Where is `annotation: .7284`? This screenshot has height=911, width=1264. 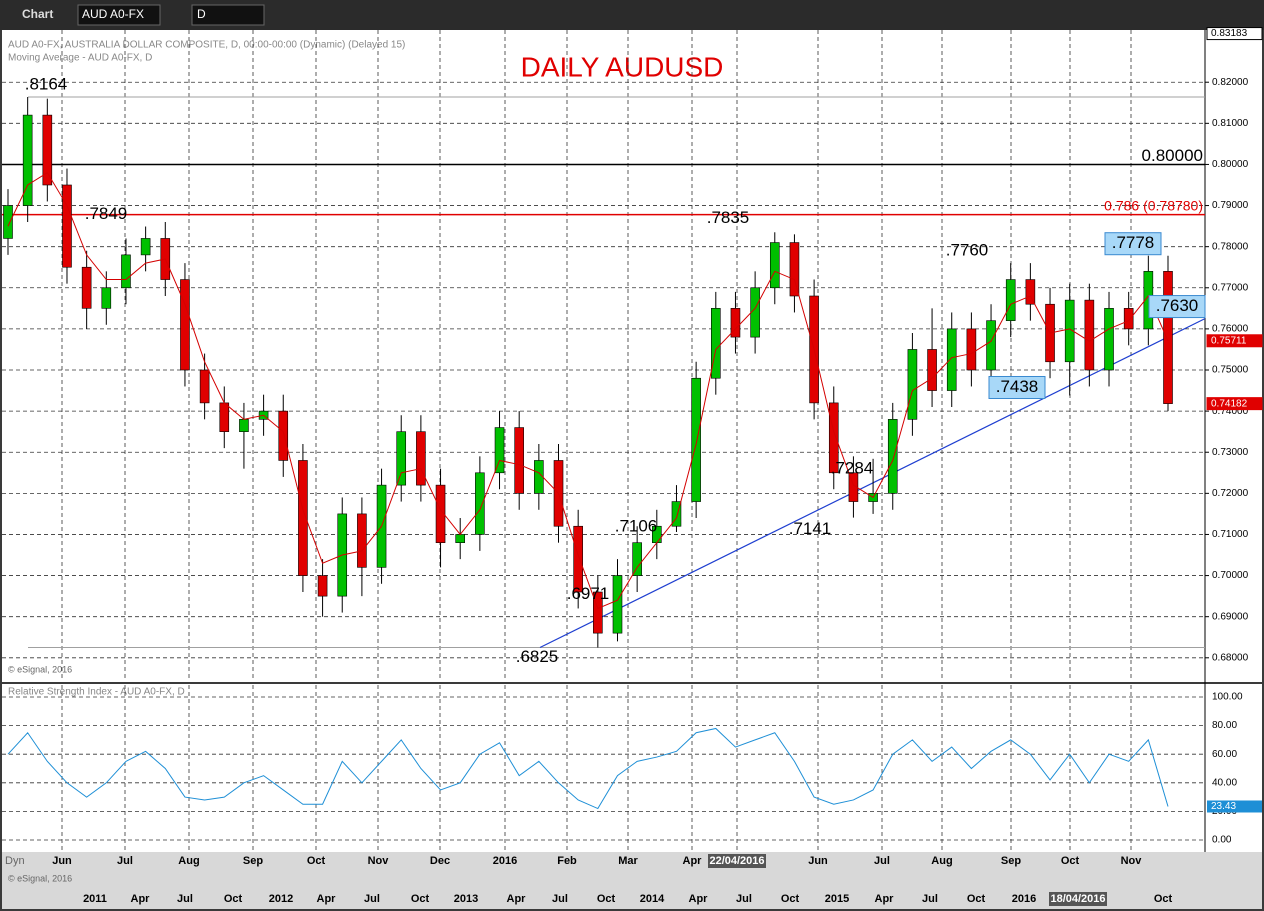 annotation: .7284 is located at coordinates (852, 467).